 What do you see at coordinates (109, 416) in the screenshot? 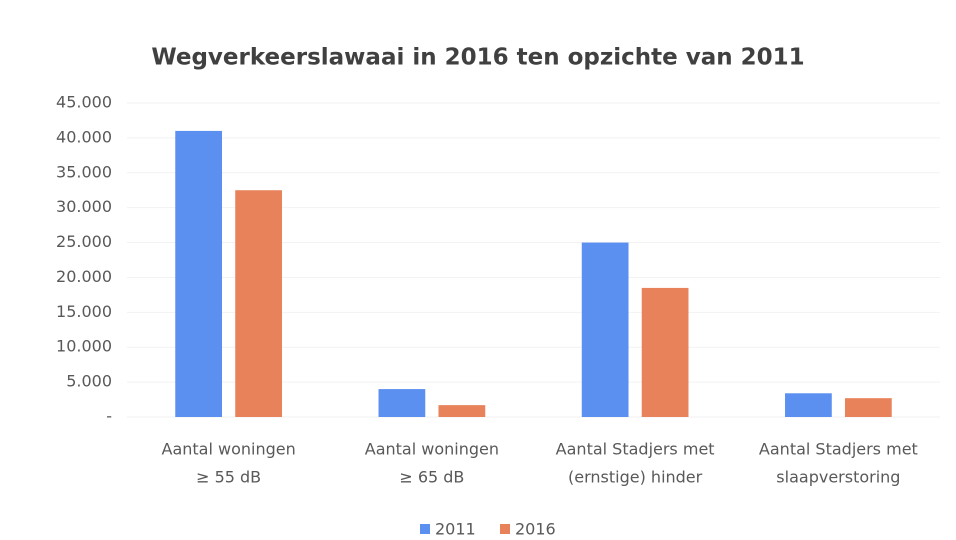
I see `y-tick-label: -` at bounding box center [109, 416].